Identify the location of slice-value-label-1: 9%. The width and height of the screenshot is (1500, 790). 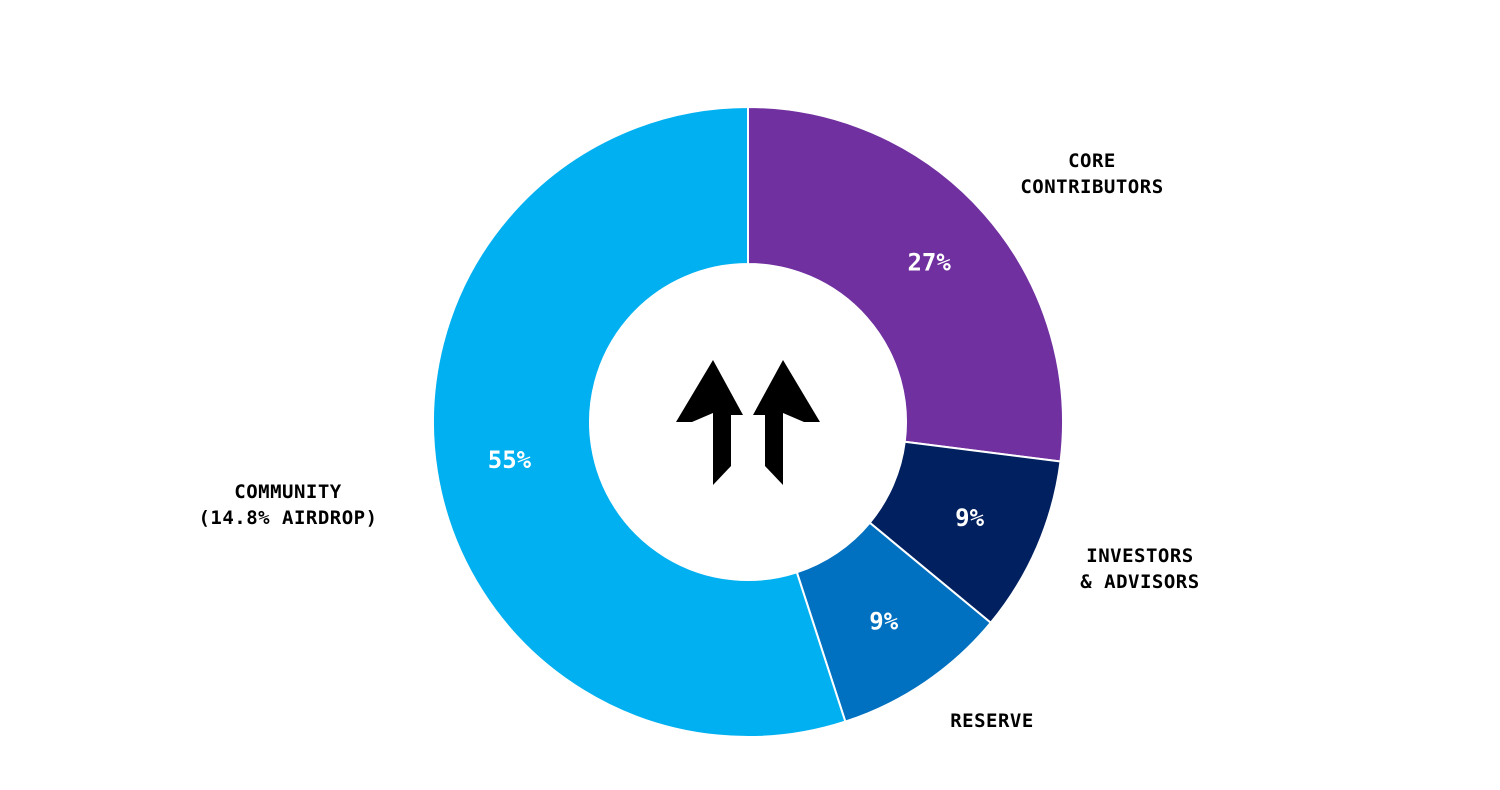
(969, 518).